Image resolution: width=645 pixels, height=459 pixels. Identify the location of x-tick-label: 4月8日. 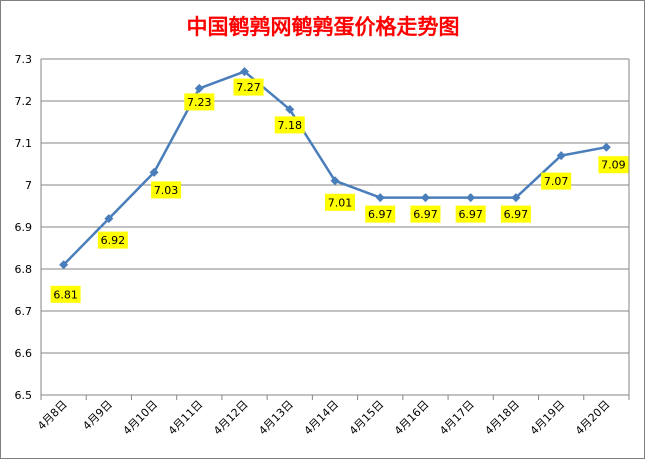
(52, 415).